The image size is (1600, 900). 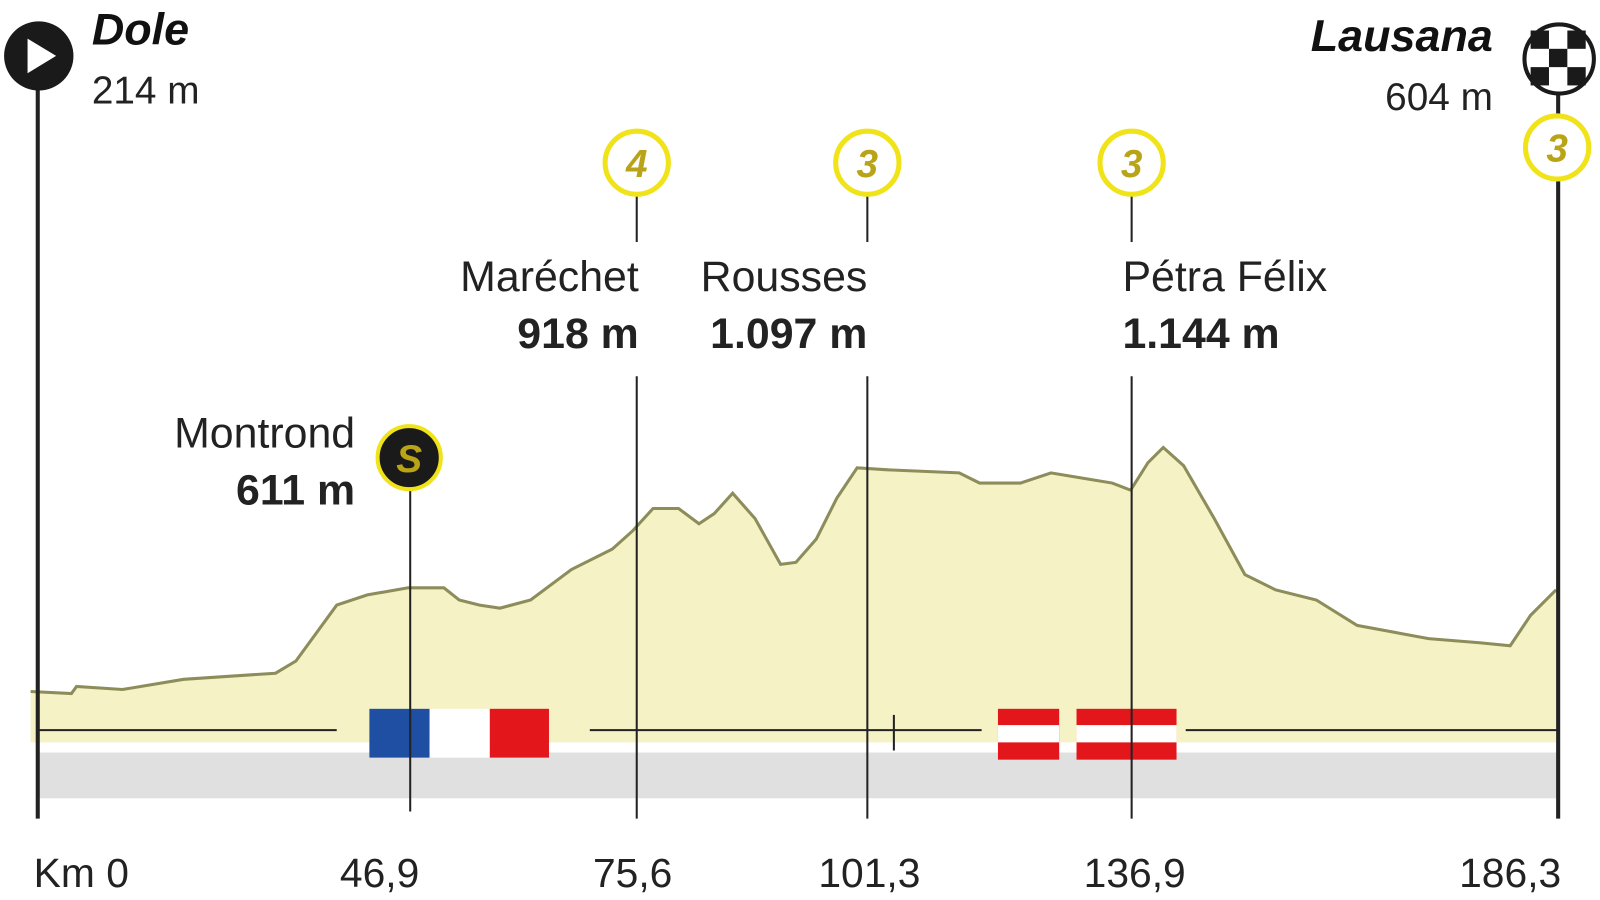 I want to click on flag-france, so click(x=459, y=733).